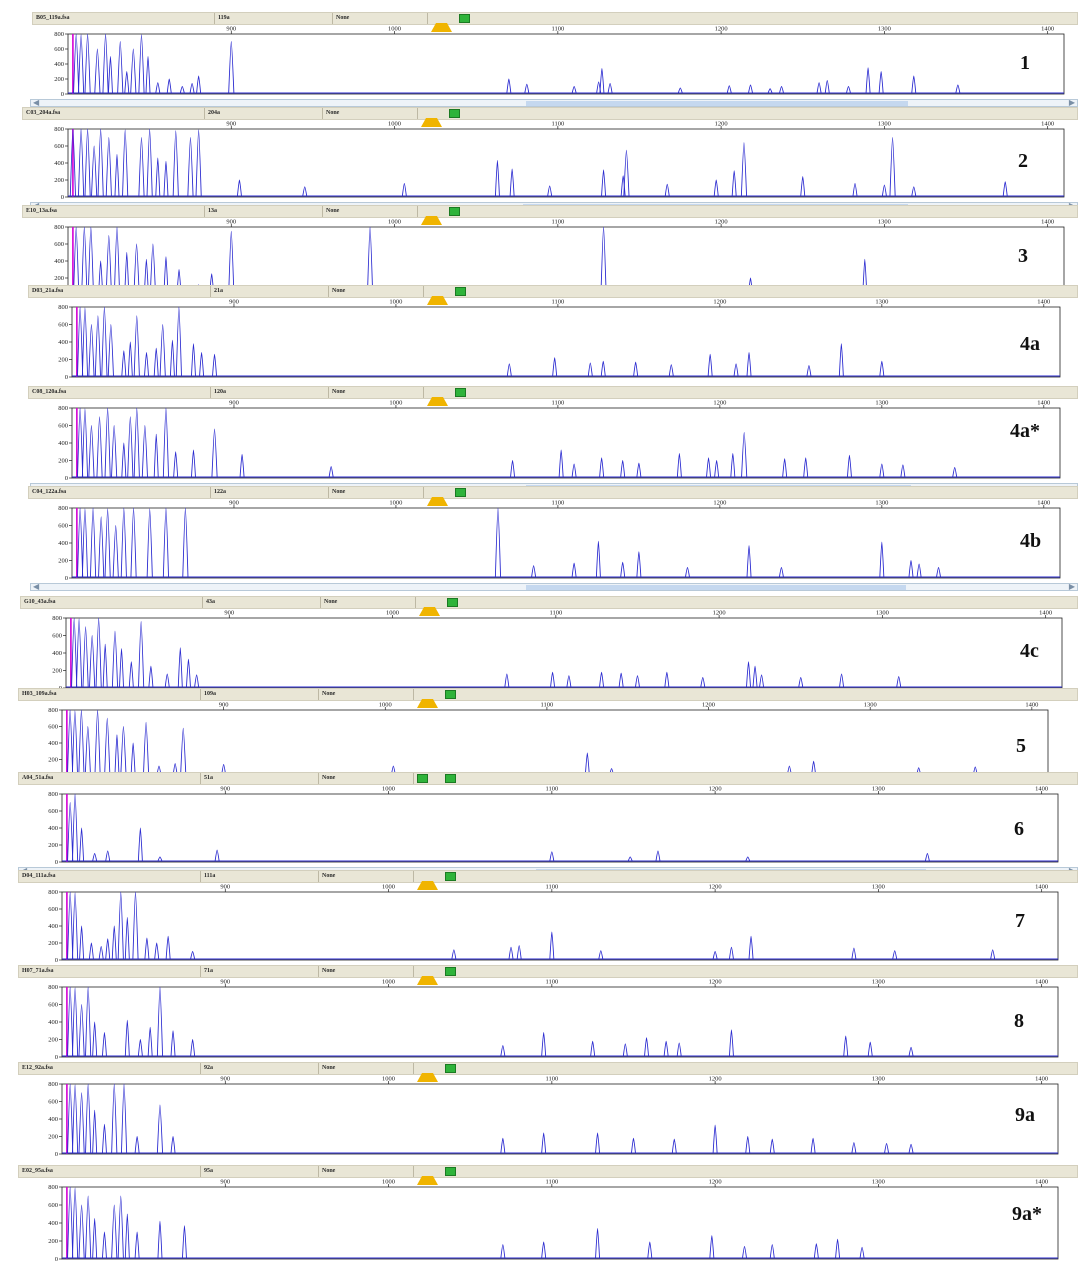  I want to click on x-tick-label: 1200, so click(719, 613).